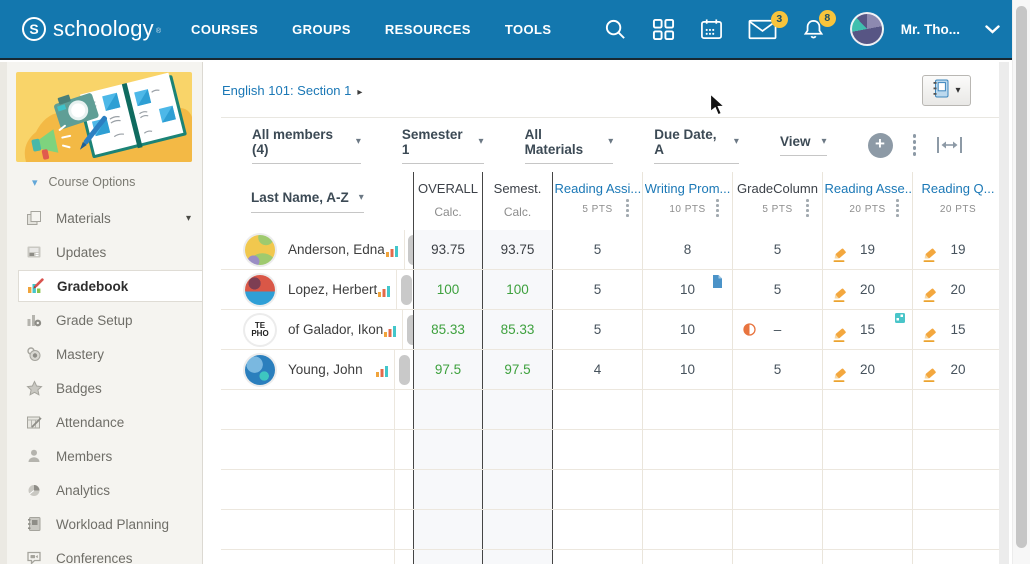  Describe the element at coordinates (225, 29) in the screenshot. I see `nav-item-courses: COURSES` at that location.